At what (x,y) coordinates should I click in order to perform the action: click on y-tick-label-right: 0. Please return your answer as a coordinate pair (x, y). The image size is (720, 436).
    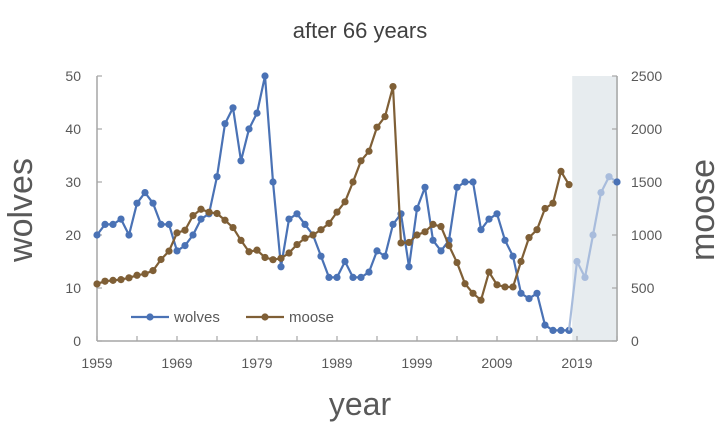
    Looking at the image, I should click on (635, 341).